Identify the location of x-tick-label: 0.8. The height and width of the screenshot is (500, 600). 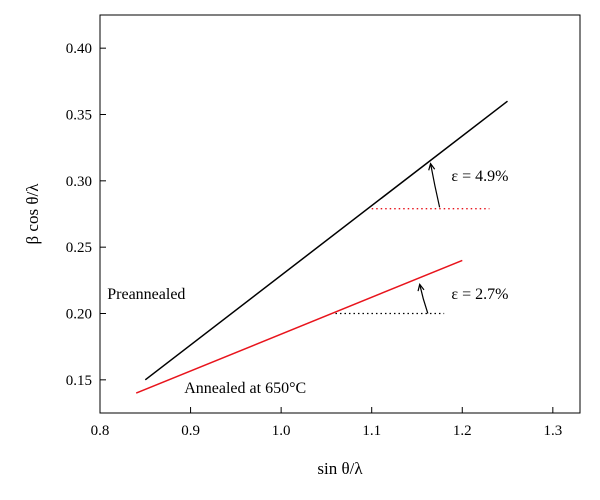
(100, 431).